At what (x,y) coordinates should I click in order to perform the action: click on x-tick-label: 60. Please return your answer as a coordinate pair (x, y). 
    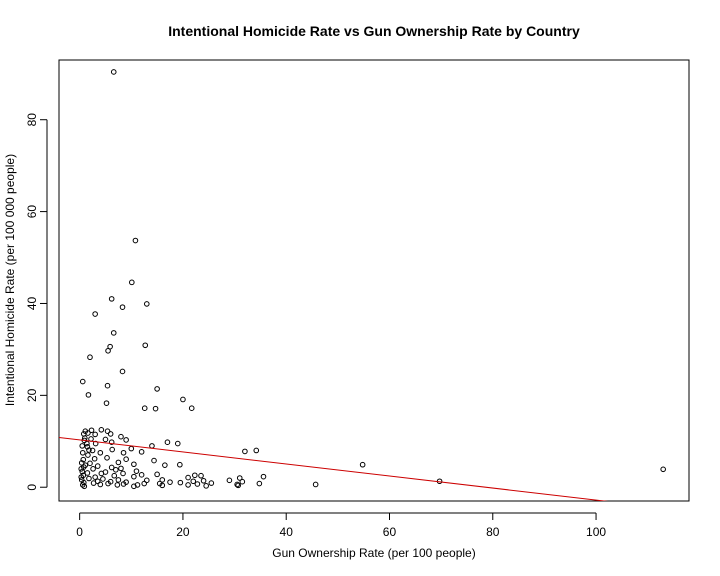
    Looking at the image, I should click on (390, 532).